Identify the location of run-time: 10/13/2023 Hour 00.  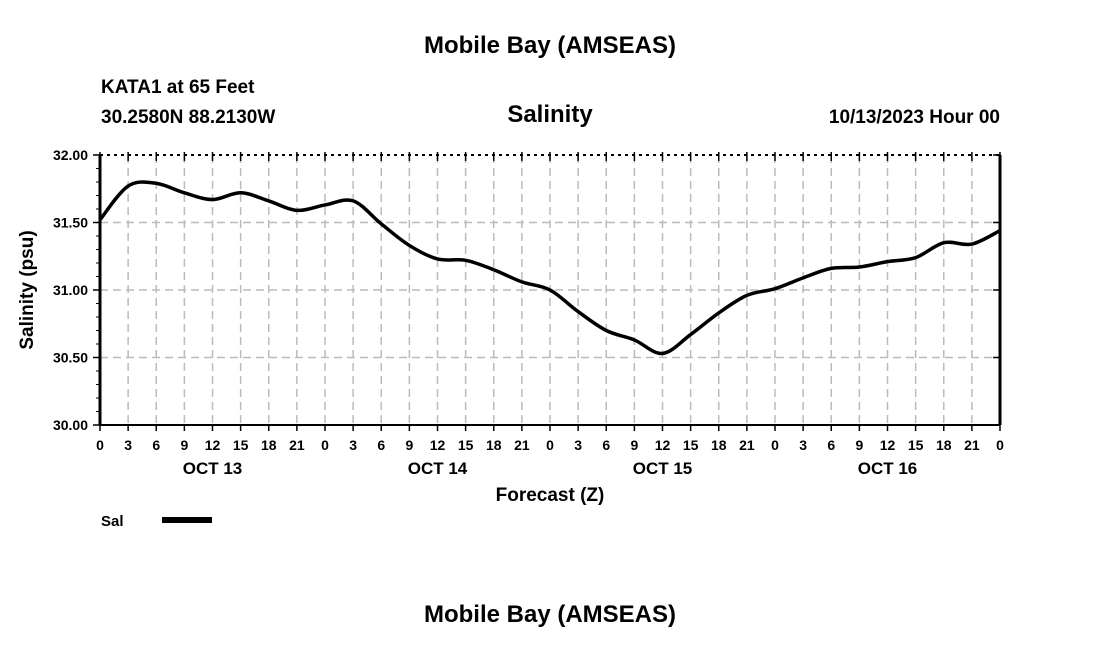
(914, 117).